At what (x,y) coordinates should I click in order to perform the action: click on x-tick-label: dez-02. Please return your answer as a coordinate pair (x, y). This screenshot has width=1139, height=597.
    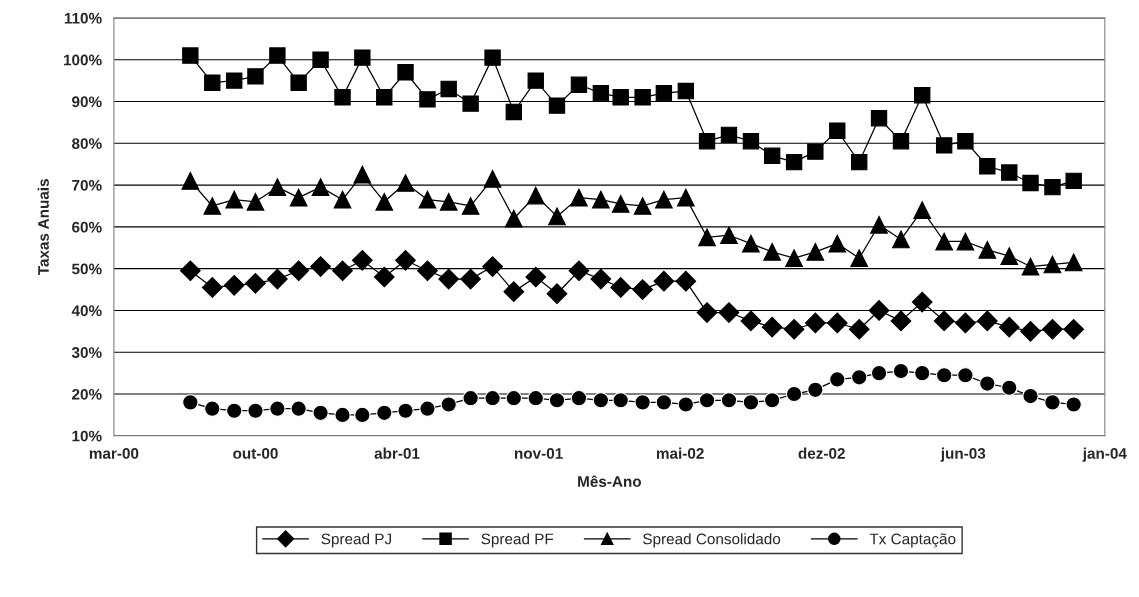
    Looking at the image, I should click on (821, 453).